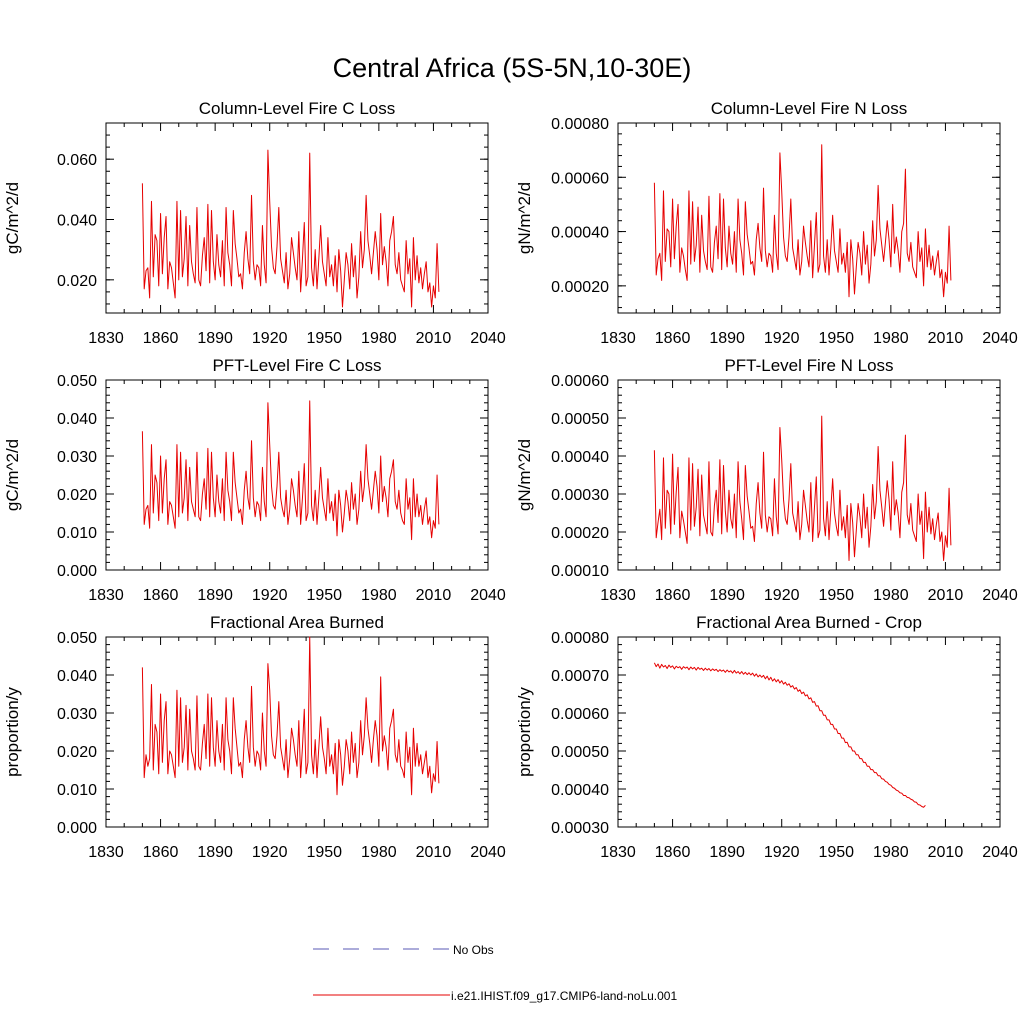 The height and width of the screenshot is (1024, 1024). I want to click on panel-title: Column-Level Fire C Loss, so click(297, 108).